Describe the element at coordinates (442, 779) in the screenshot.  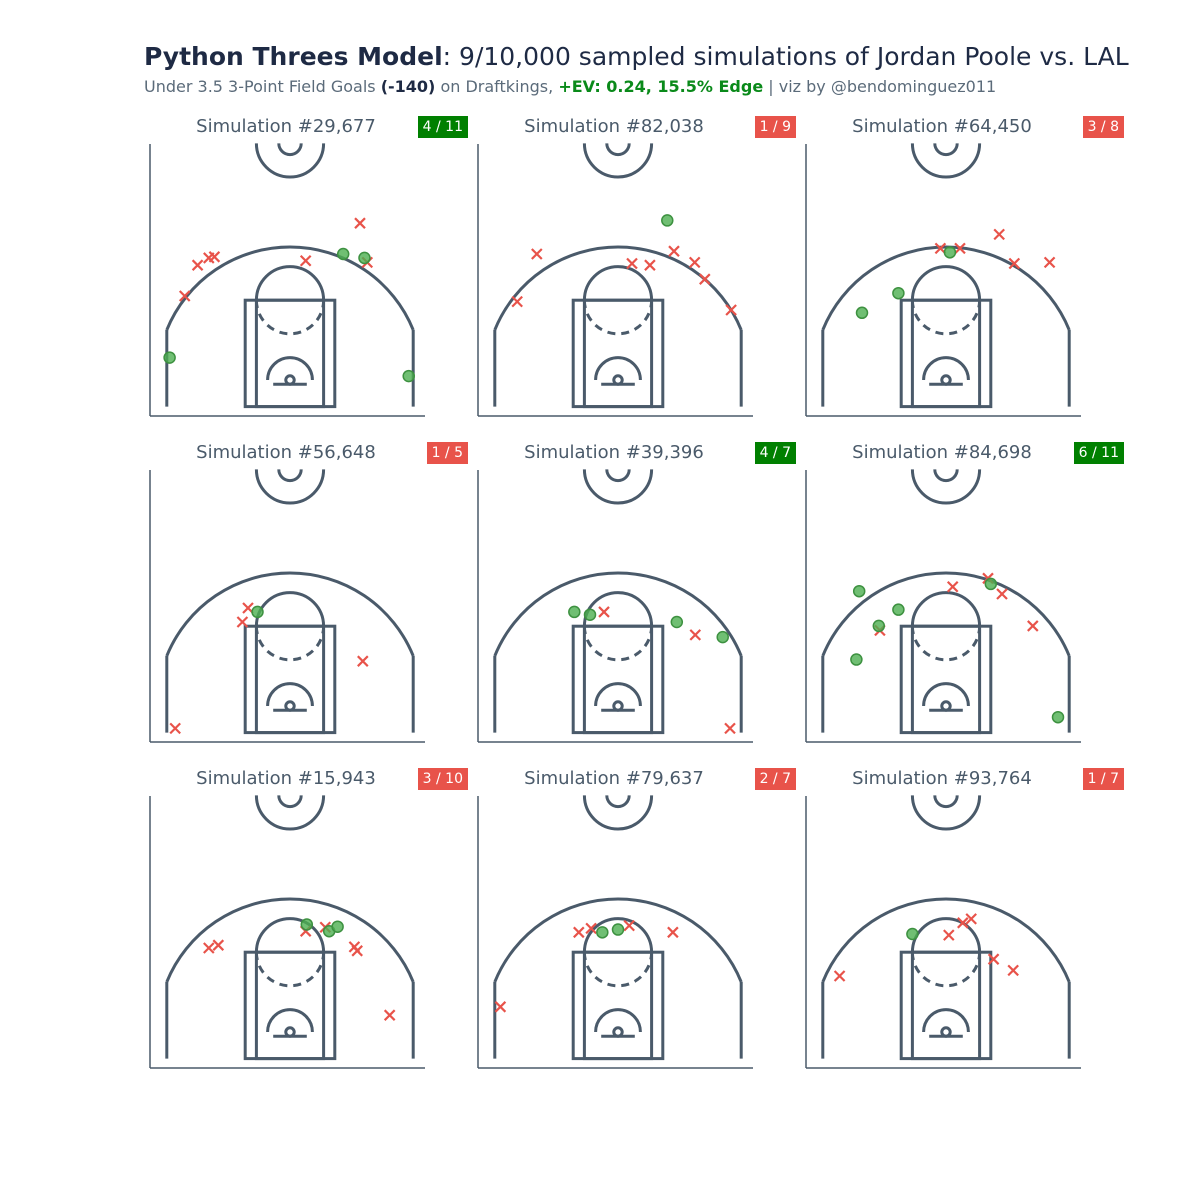
I see `makes-attempts-badge: 3 / 10` at that location.